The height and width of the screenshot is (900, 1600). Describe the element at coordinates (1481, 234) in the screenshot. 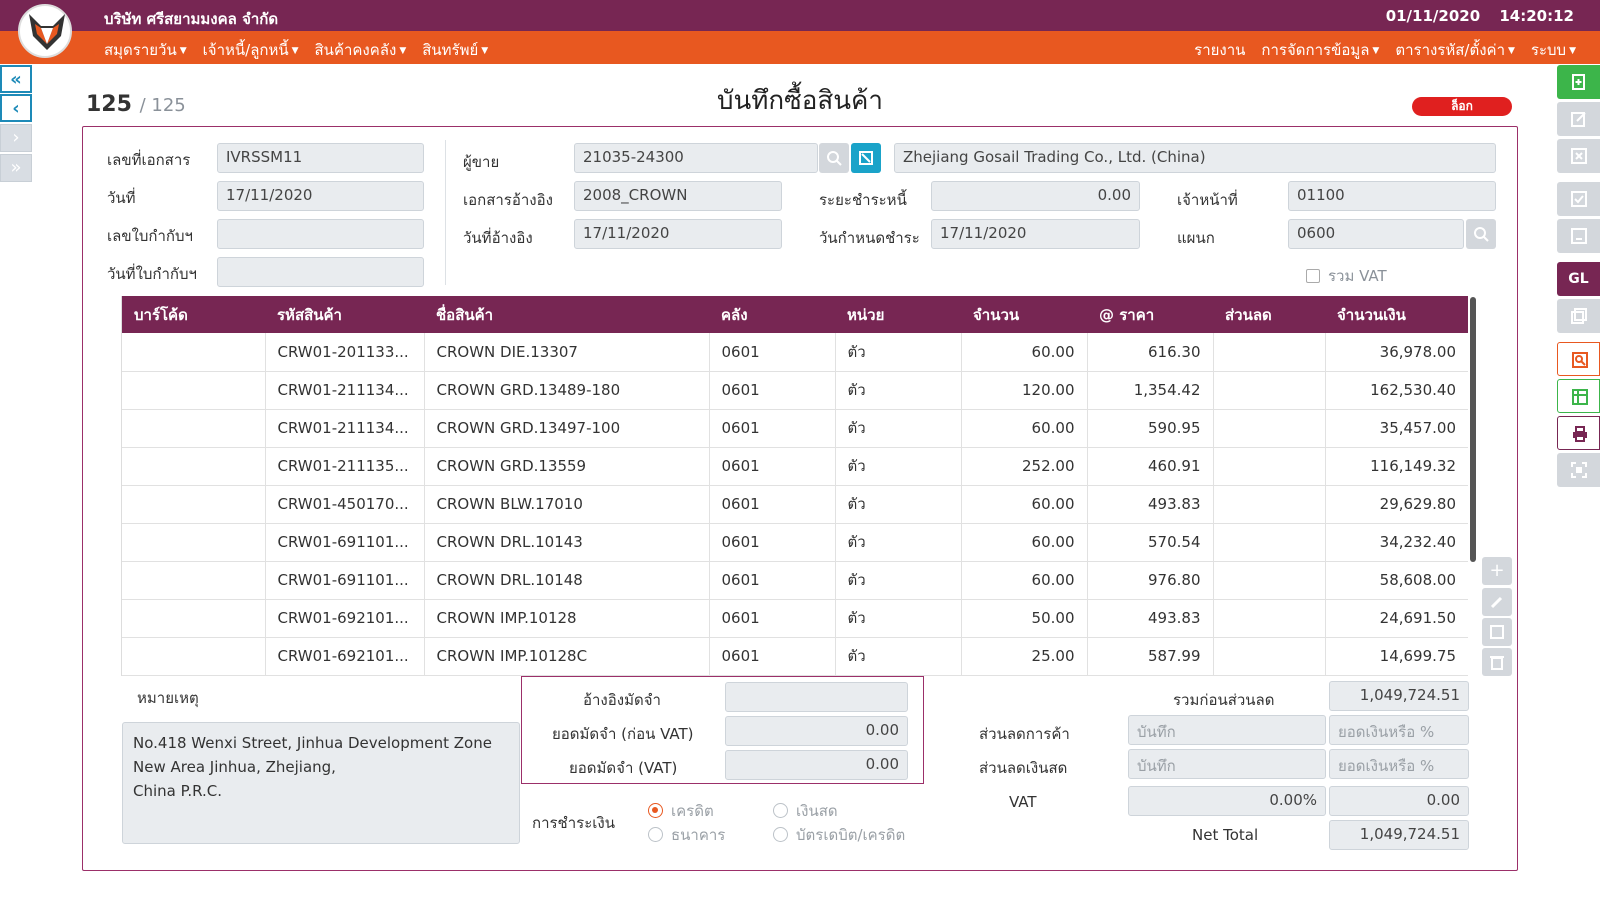

I see `department-search-button` at that location.